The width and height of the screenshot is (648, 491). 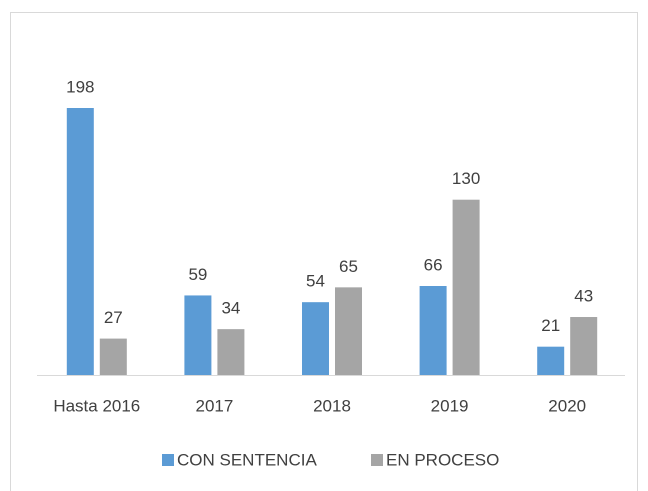 What do you see at coordinates (230, 308) in the screenshot?
I see `data-label: 34` at bounding box center [230, 308].